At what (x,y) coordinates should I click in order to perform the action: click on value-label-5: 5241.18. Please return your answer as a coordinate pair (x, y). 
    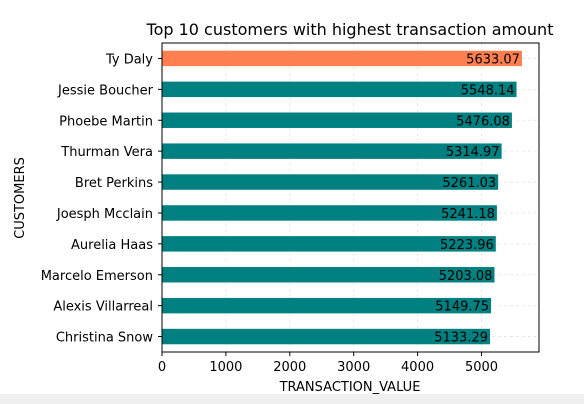
    Looking at the image, I should click on (468, 214).